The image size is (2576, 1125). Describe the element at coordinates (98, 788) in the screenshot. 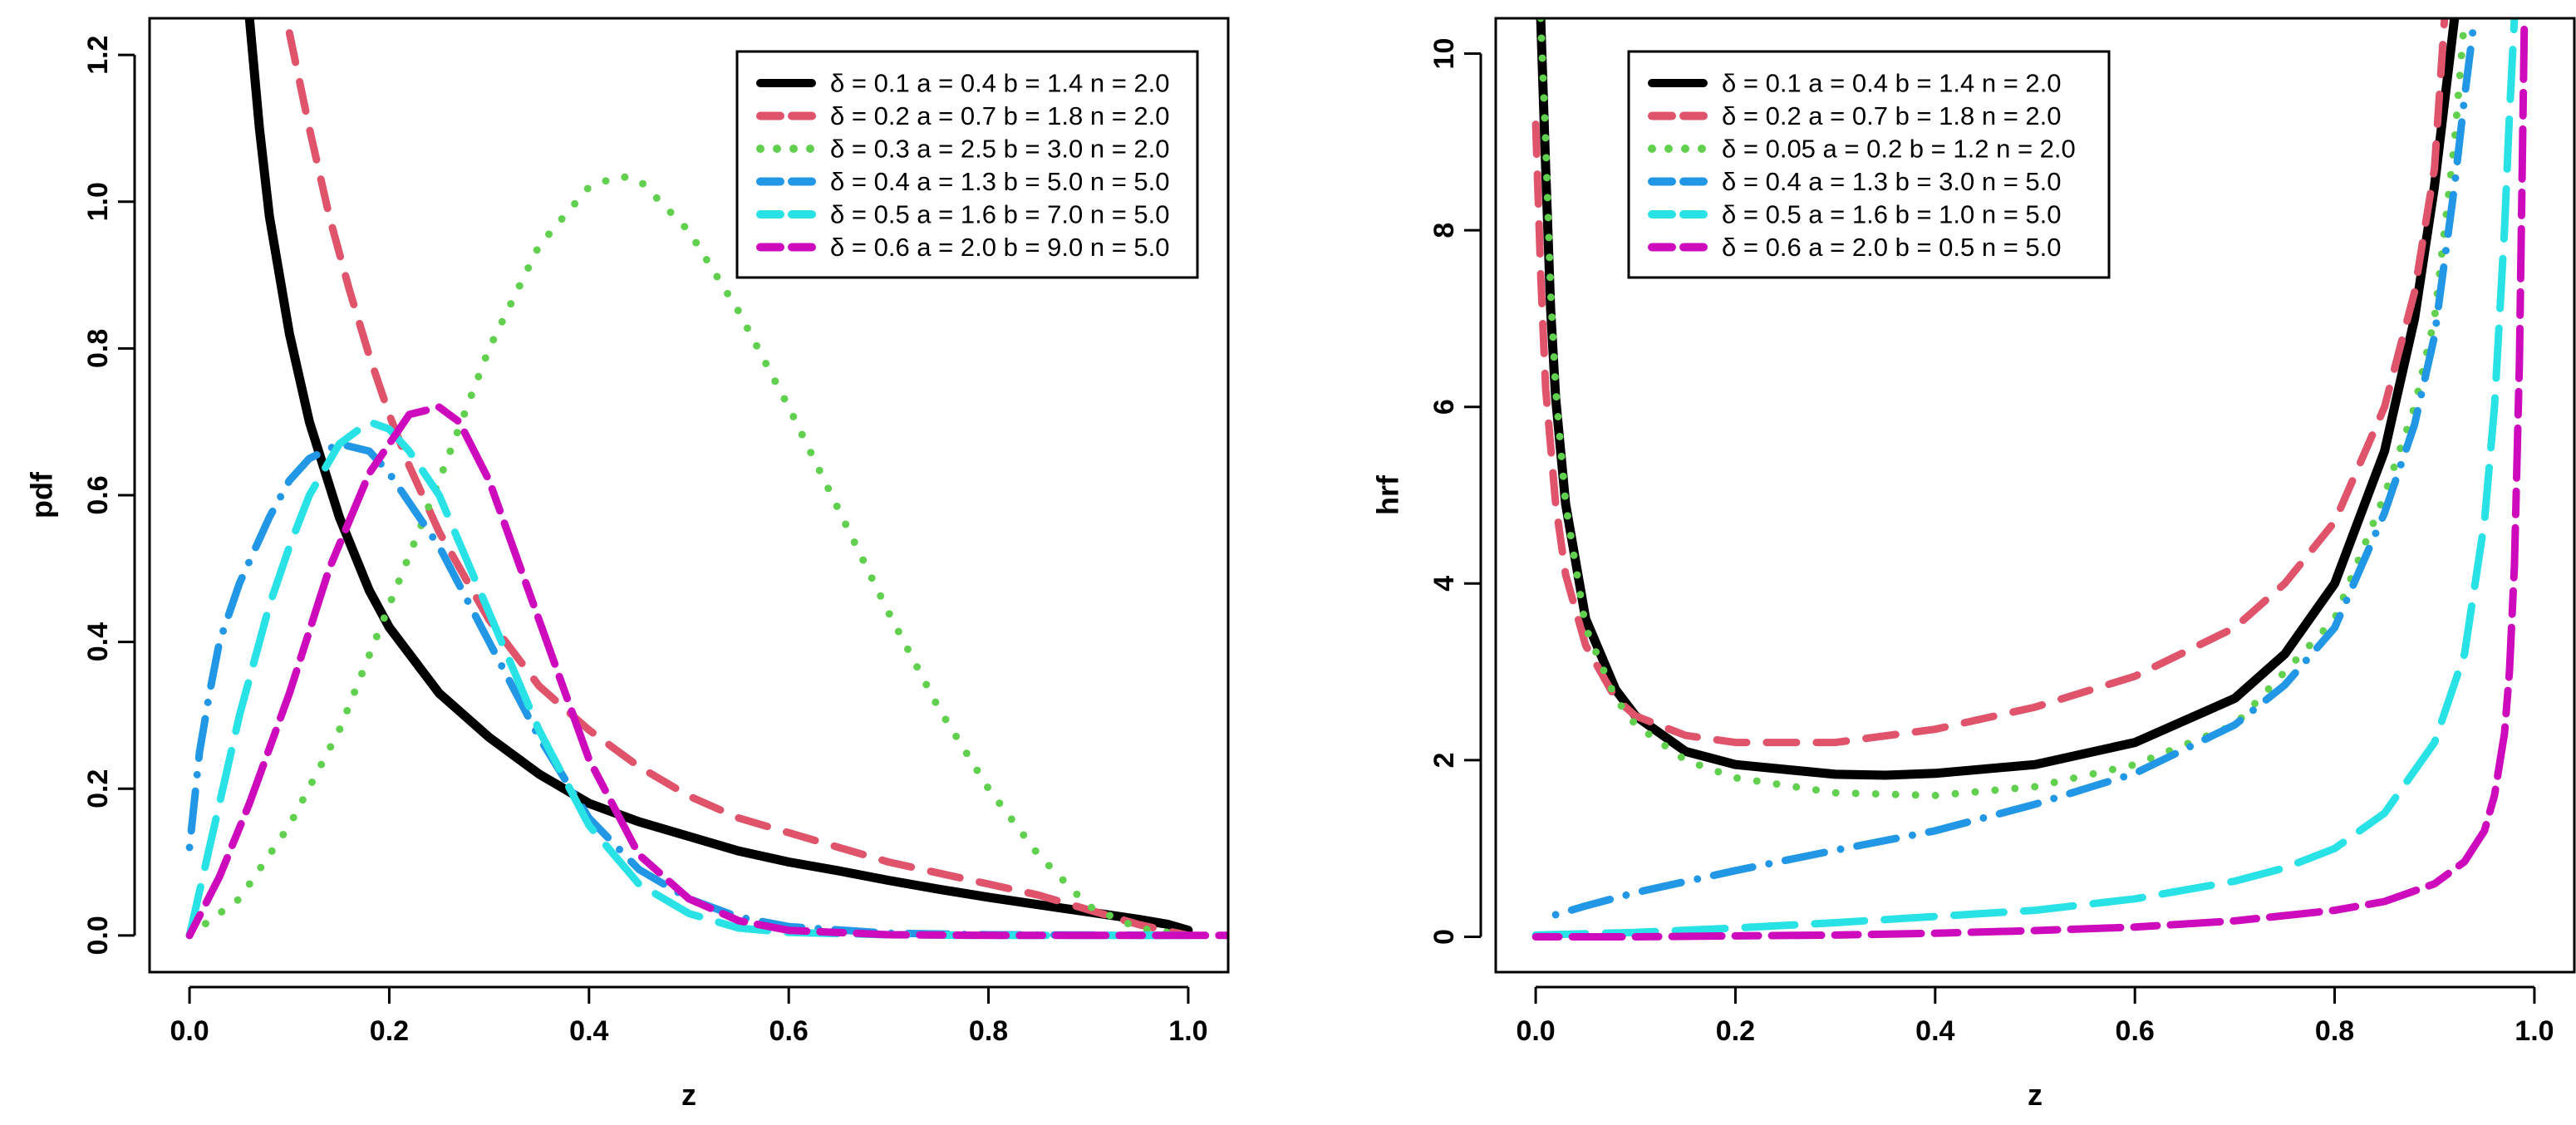

I see `y-tick-label: 0.2` at that location.